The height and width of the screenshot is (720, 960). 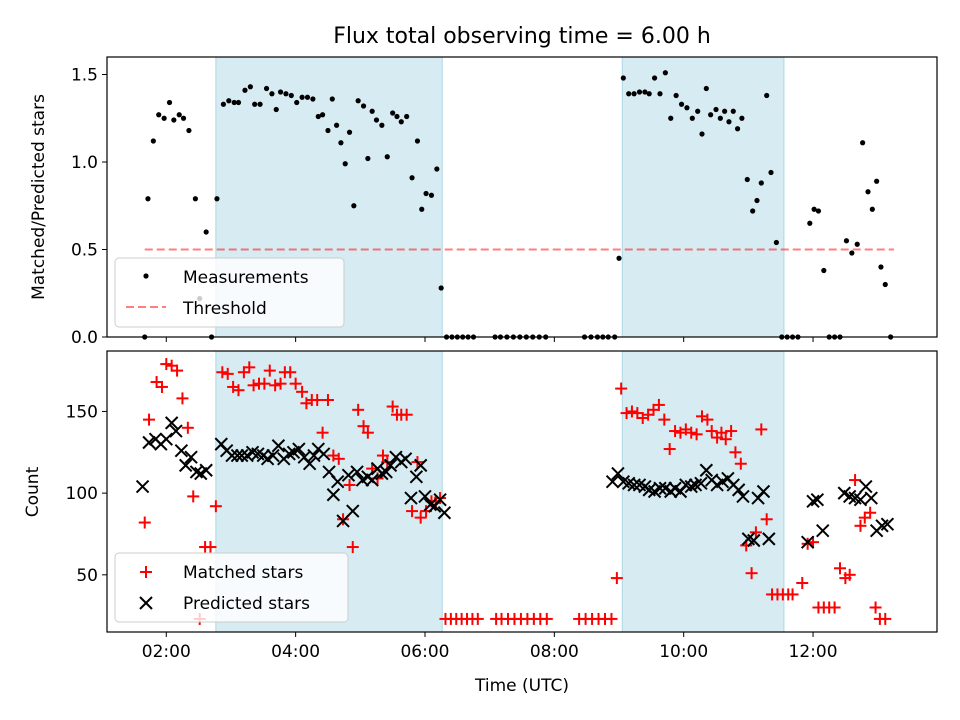 I want to click on y-tick-label: 150, so click(x=82, y=412).